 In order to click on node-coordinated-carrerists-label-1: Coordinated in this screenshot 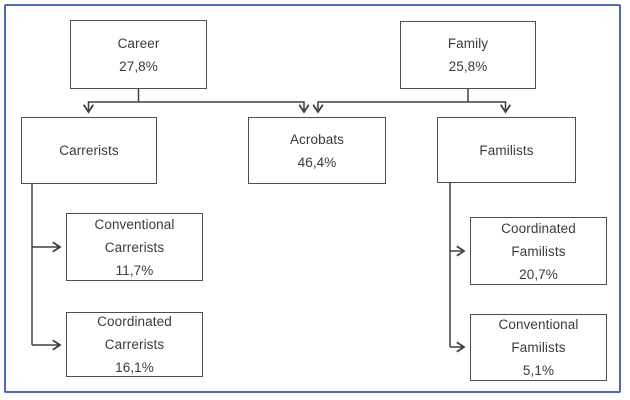, I will do `click(134, 321)`.